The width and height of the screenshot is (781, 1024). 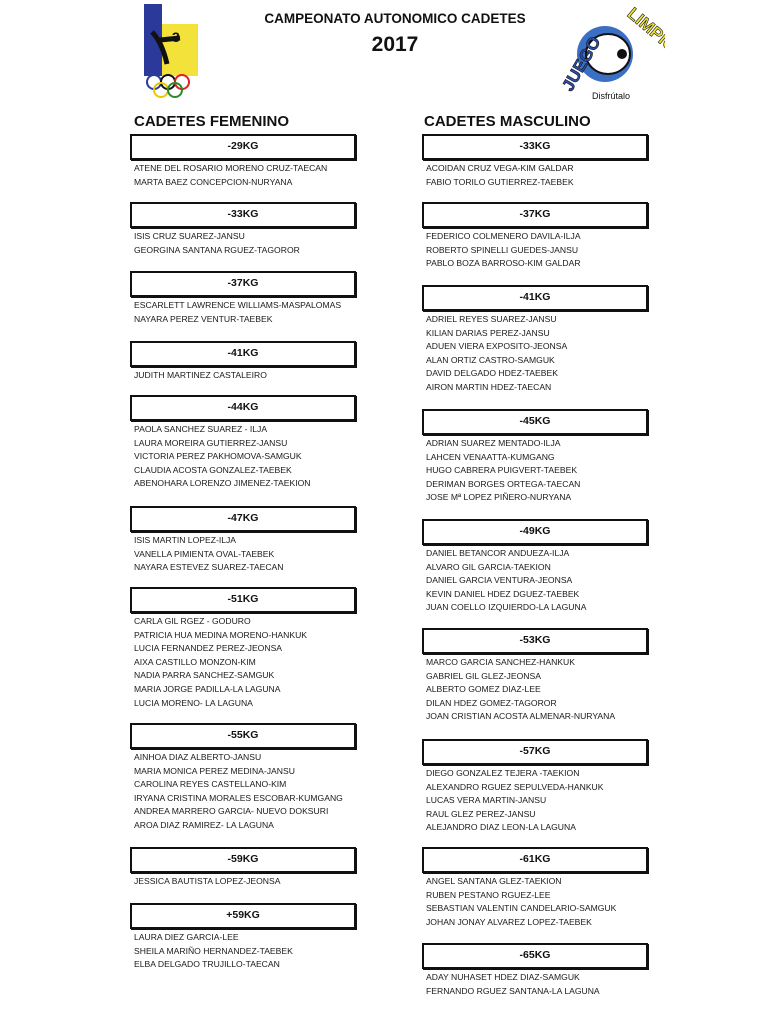 I want to click on competitor-name: KILIAN DARIAS PEREZ-JANSU, so click(x=488, y=332).